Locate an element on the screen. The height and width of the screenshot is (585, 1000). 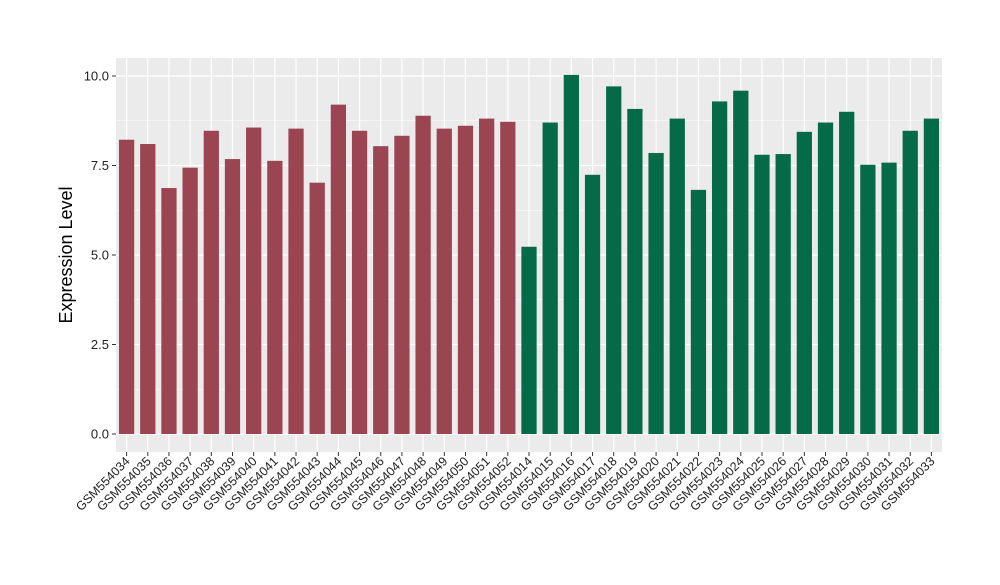
bar-GSM554030 is located at coordinates (868, 299).